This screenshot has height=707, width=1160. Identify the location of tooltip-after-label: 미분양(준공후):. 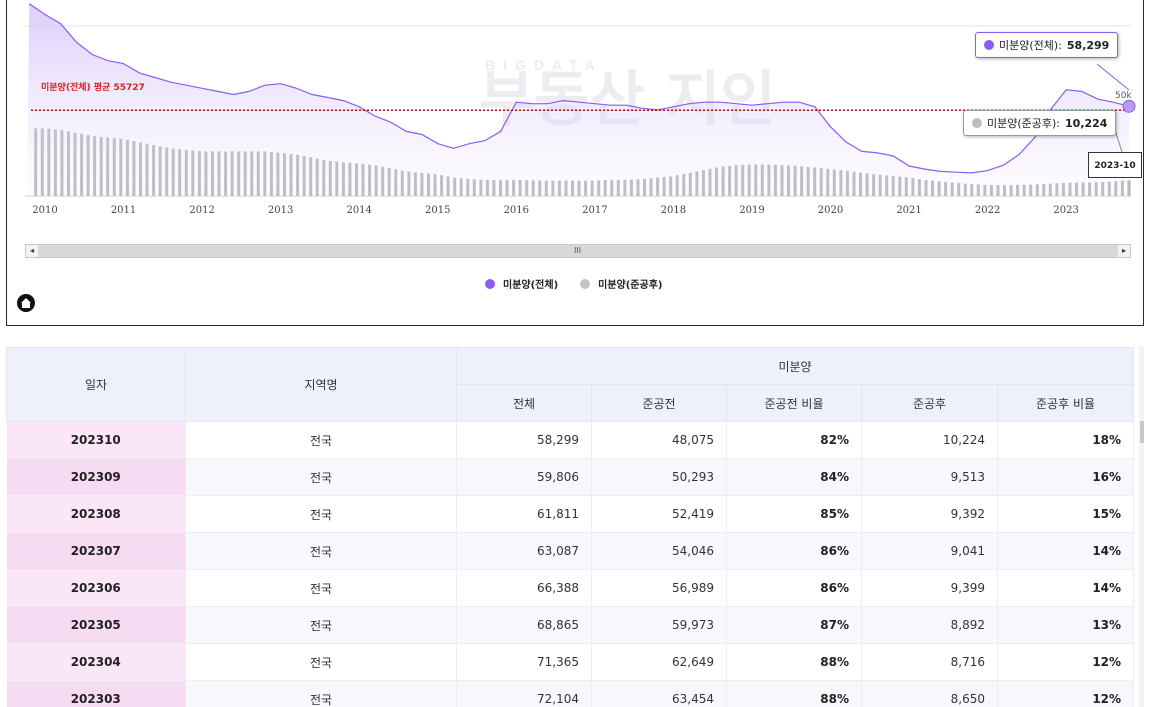
(1024, 123).